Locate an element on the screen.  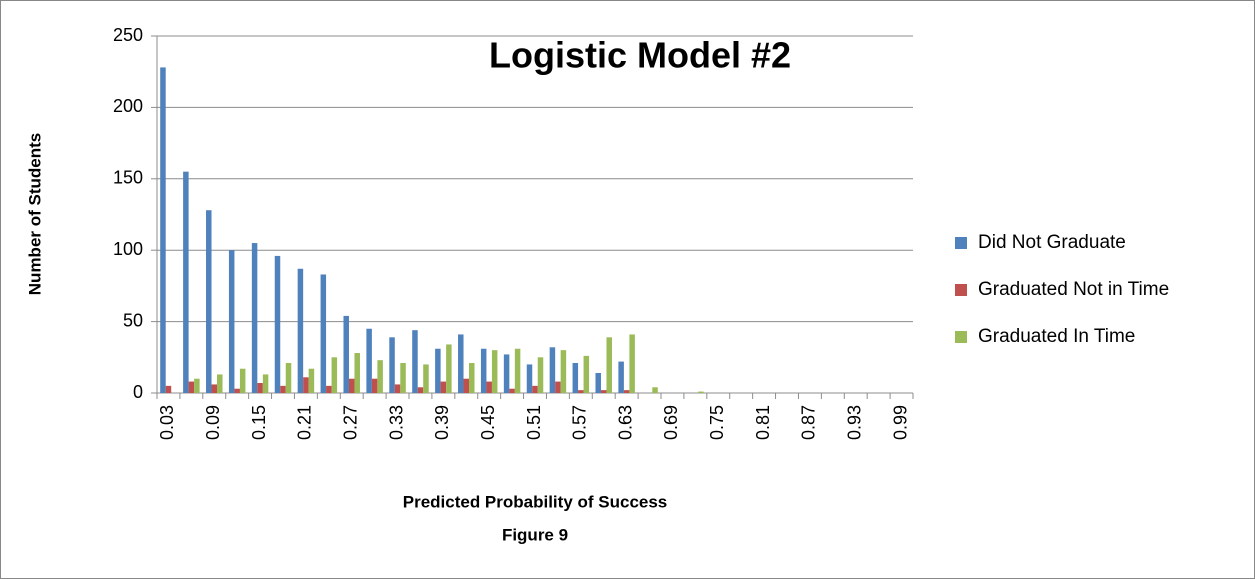
y-tick-label: 50 is located at coordinates (133, 320).